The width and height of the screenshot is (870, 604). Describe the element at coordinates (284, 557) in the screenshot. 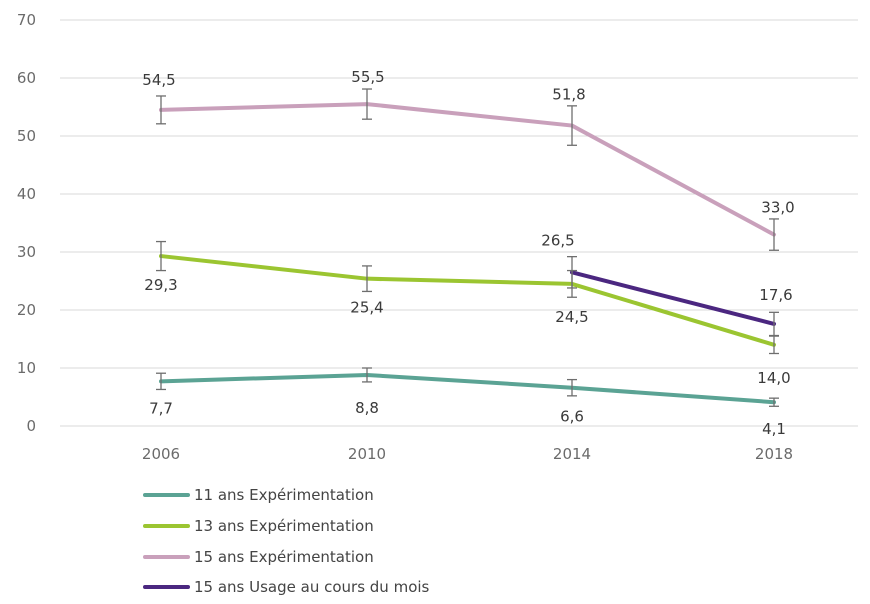

I see `legend-label: 15 ans Expérimentation` at that location.